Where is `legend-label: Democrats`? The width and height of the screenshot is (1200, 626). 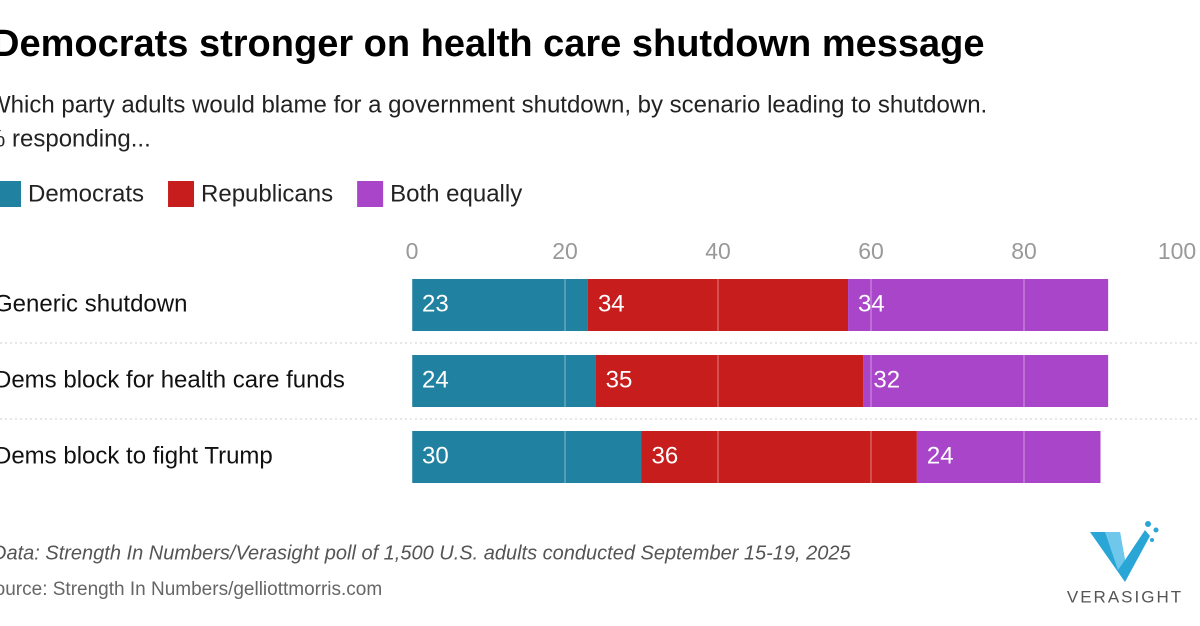
legend-label: Democrats is located at coordinates (86, 193).